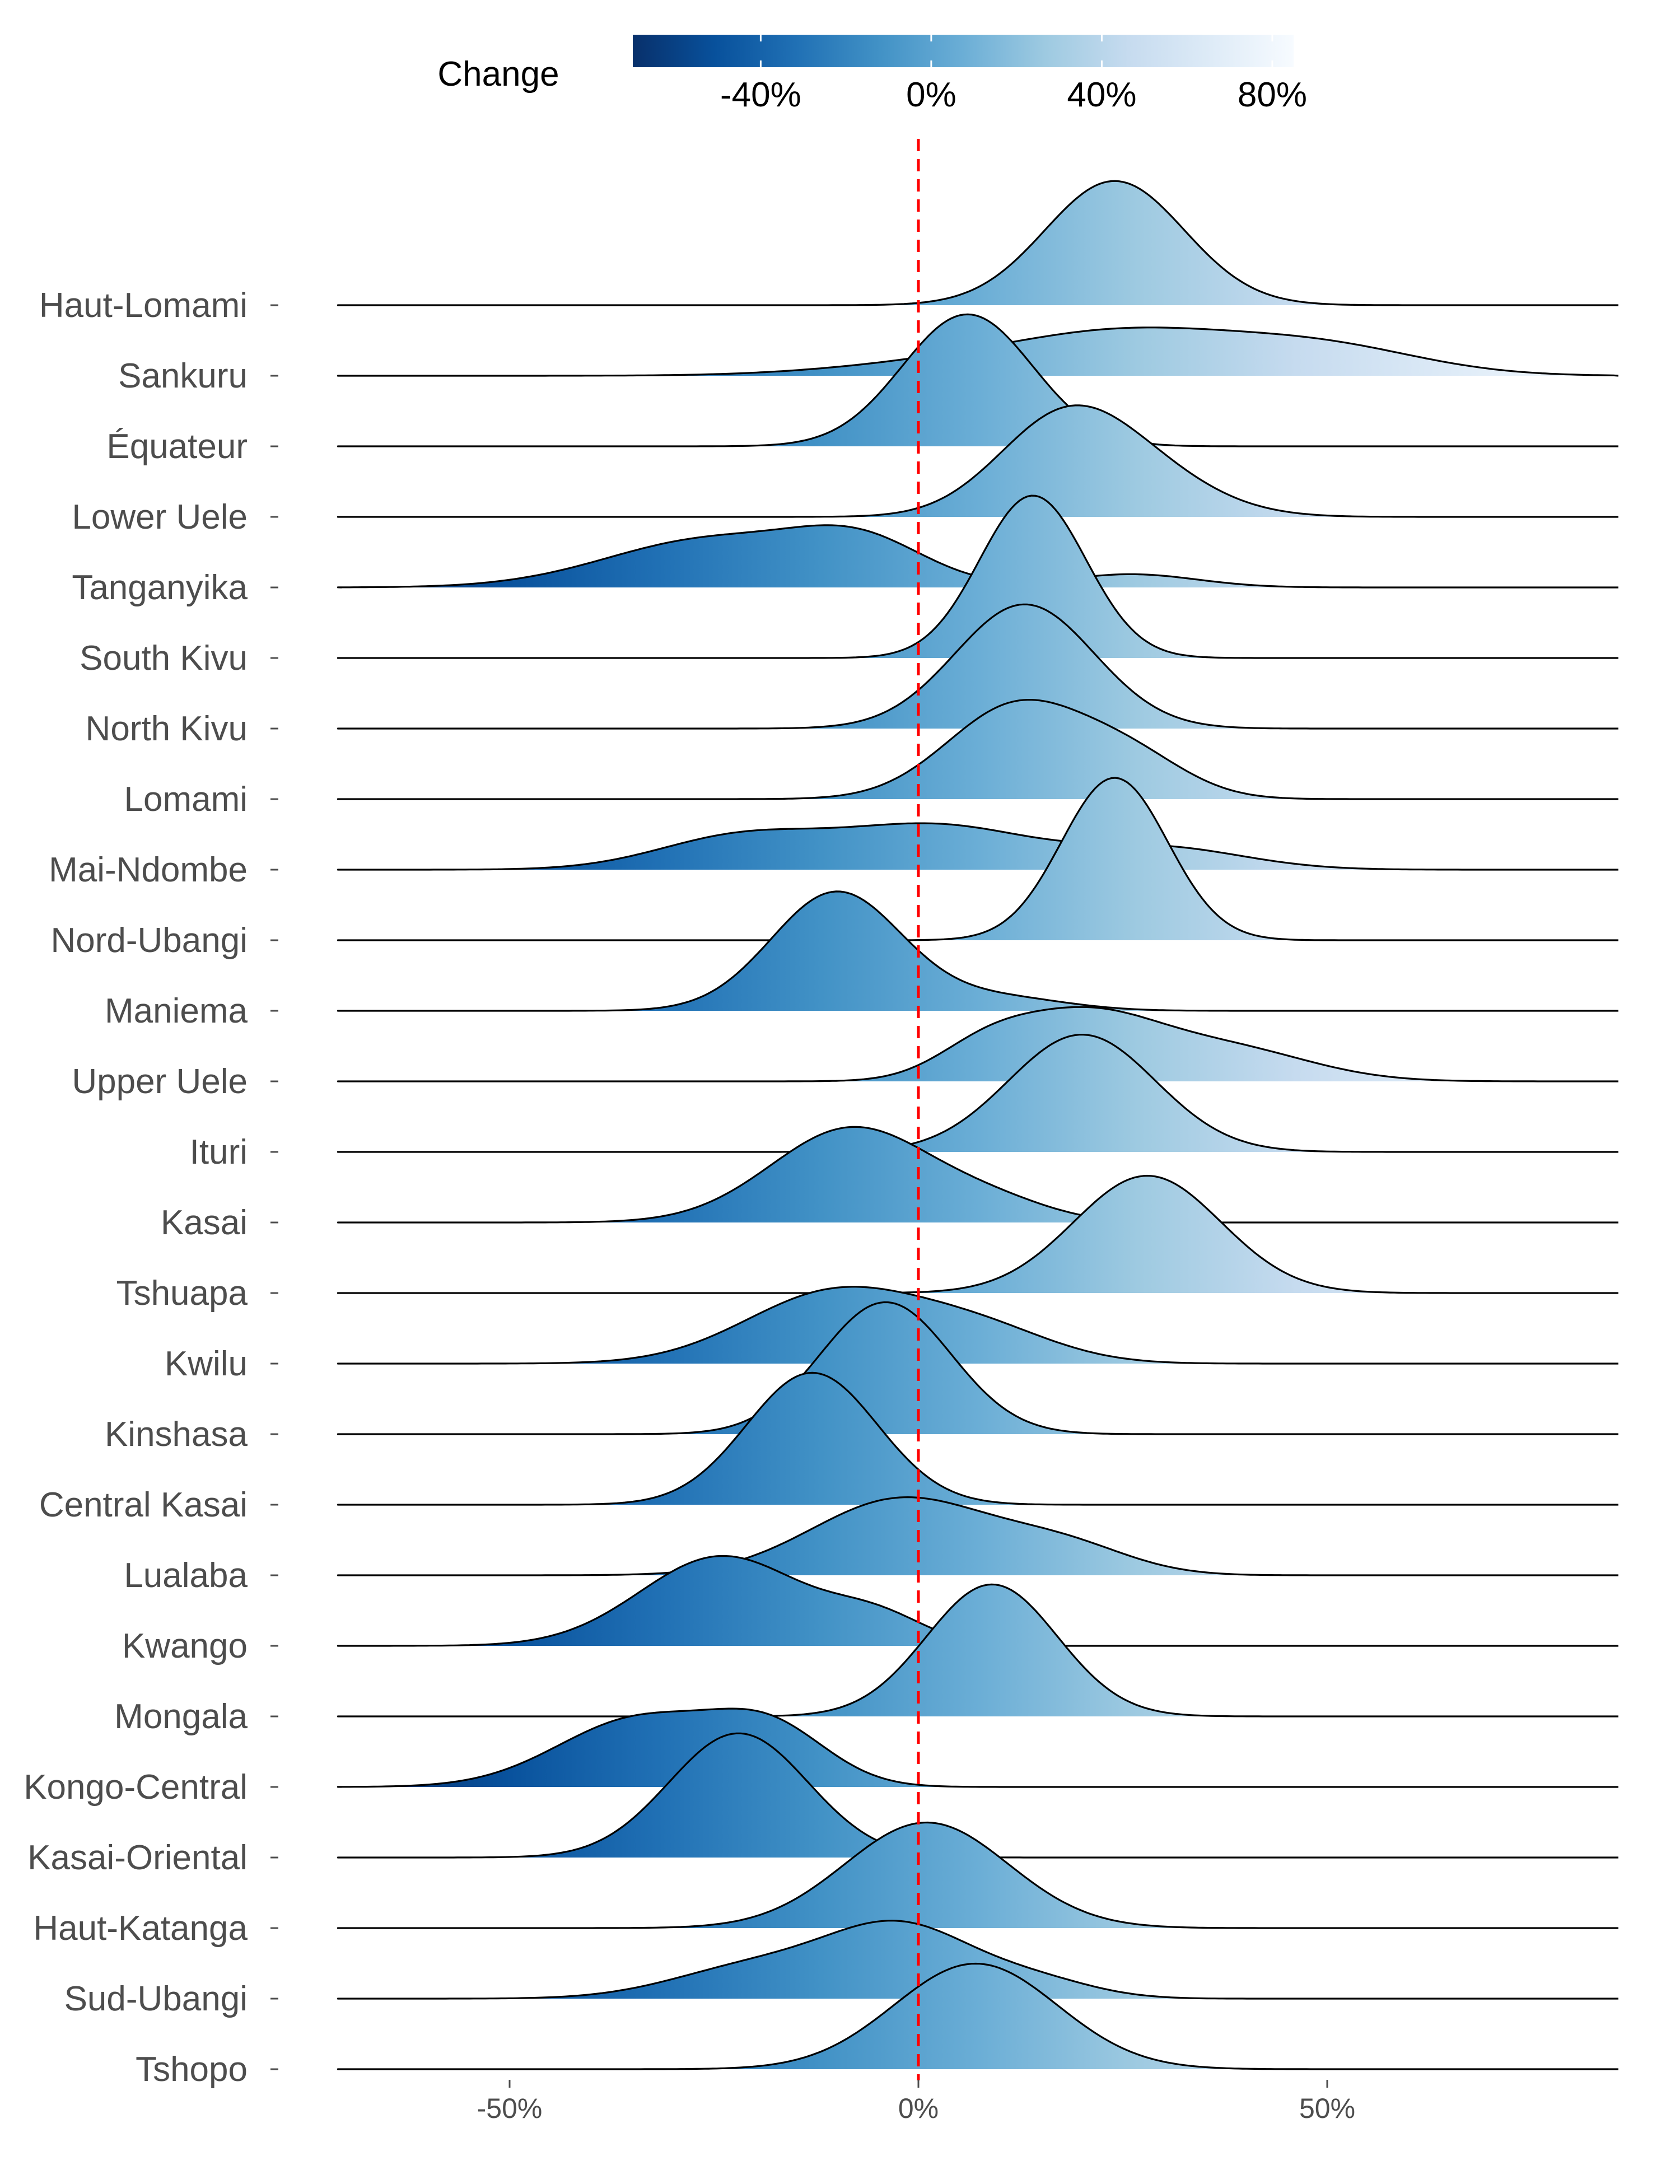 The height and width of the screenshot is (2184, 1680). I want to click on y-tick-label: North Kivu, so click(167, 729).